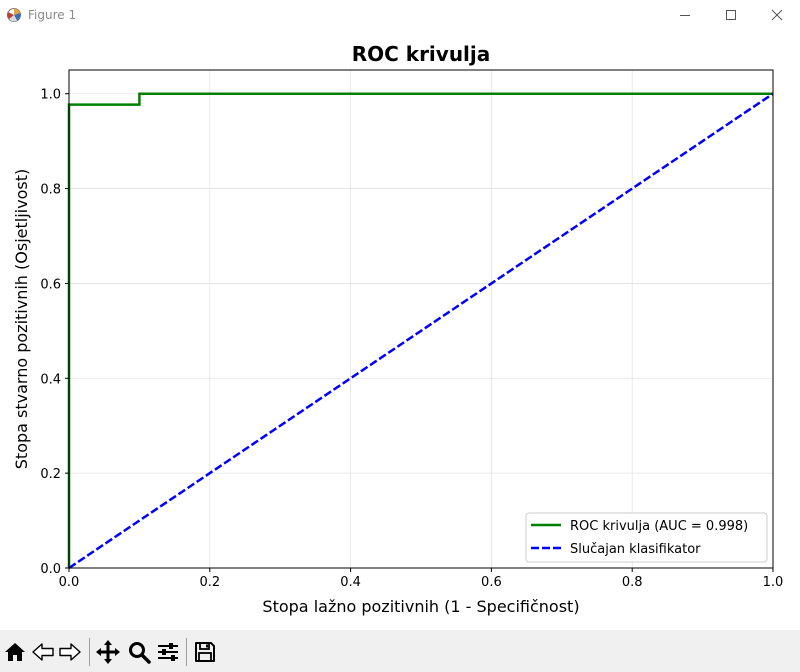 This screenshot has height=672, width=800. I want to click on x-tick-label: 0.0, so click(69, 582).